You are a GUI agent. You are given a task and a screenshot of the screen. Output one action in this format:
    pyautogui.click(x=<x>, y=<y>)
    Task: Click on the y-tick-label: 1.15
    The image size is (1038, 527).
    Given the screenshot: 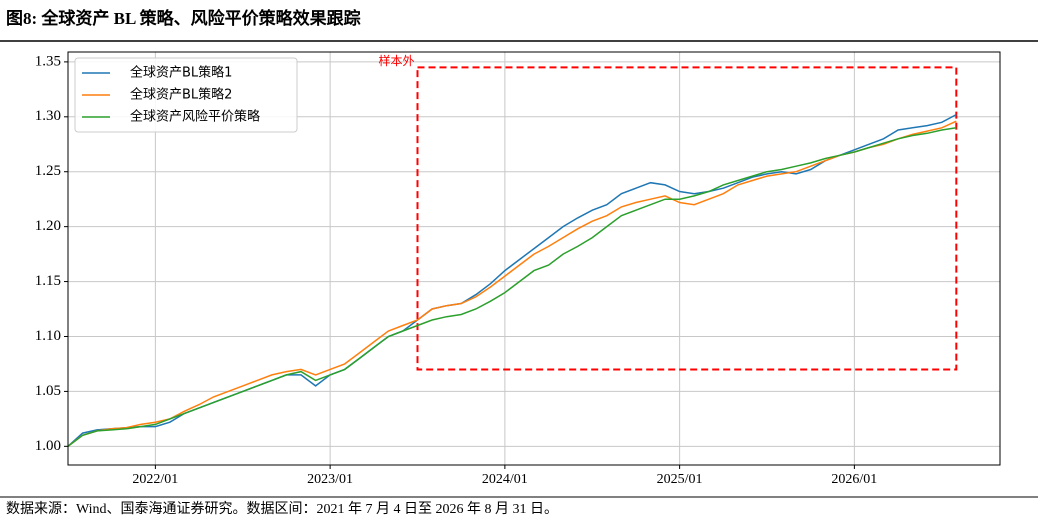 What is the action you would take?
    pyautogui.click(x=48, y=281)
    